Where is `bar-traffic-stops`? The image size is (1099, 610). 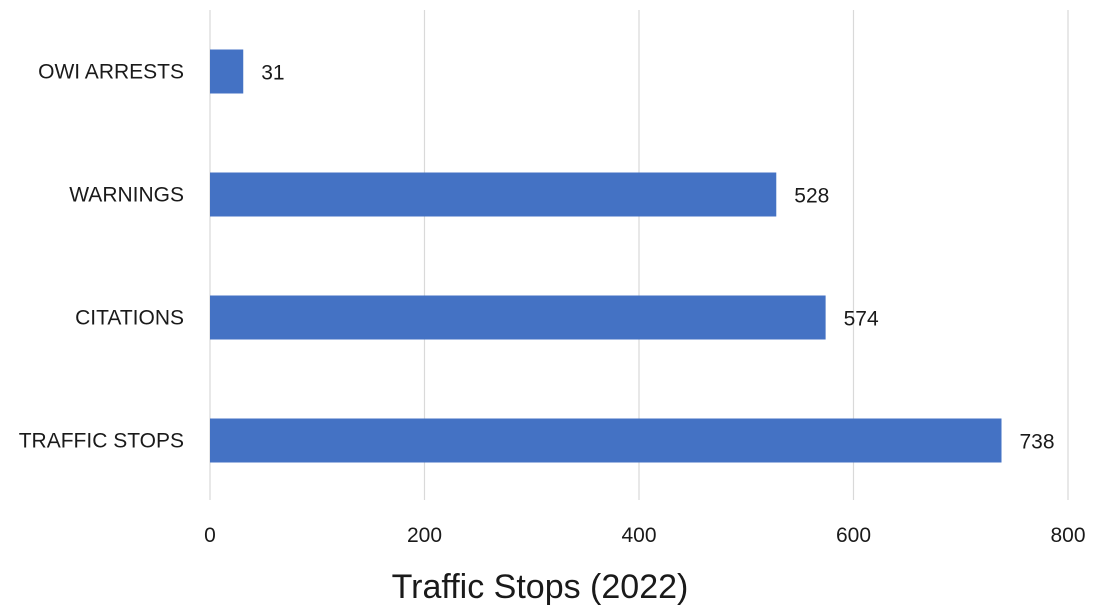
bar-traffic-stops is located at coordinates (606, 440).